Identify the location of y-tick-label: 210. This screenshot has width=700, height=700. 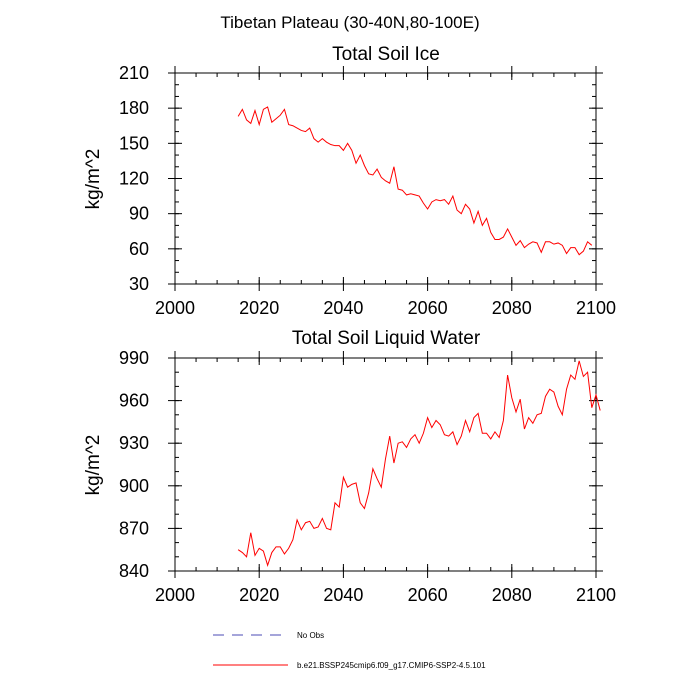
(134, 73).